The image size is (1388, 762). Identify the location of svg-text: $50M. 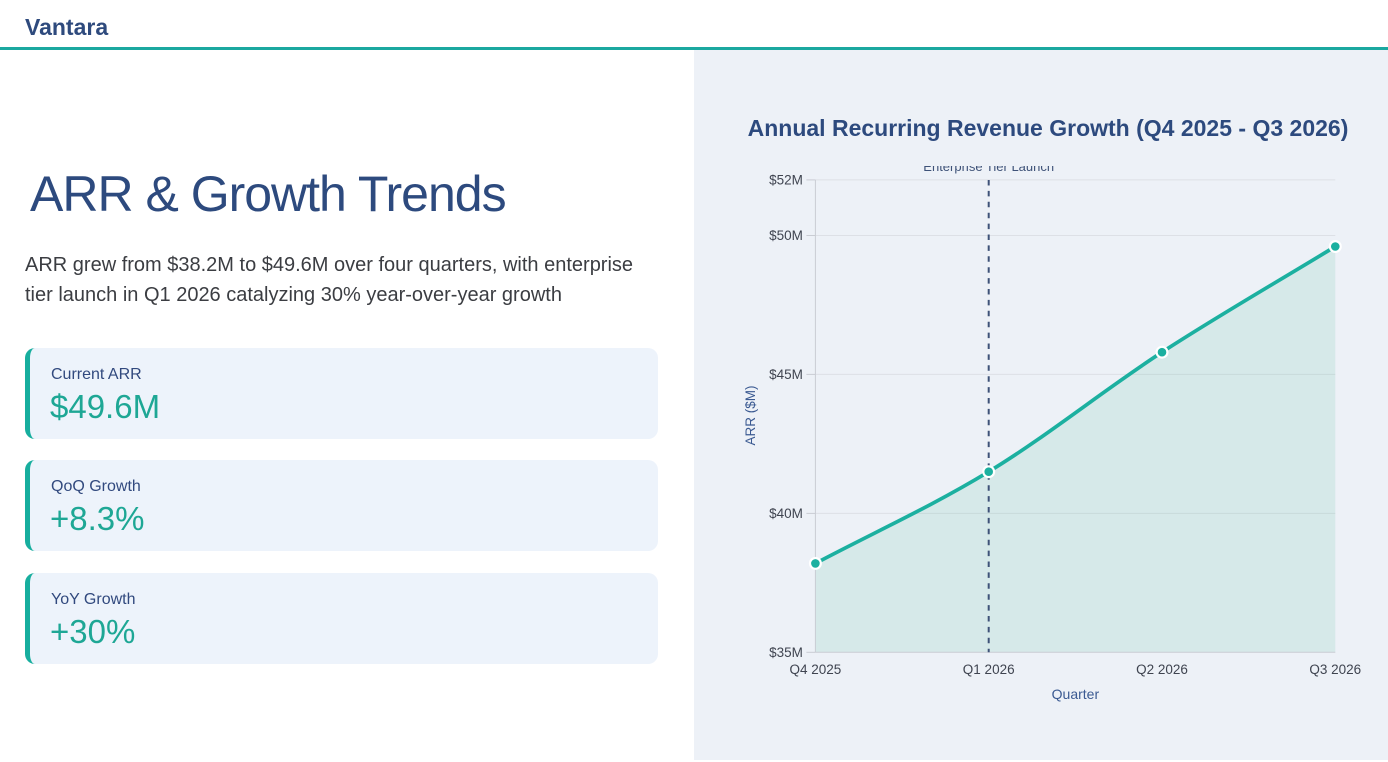
(786, 235).